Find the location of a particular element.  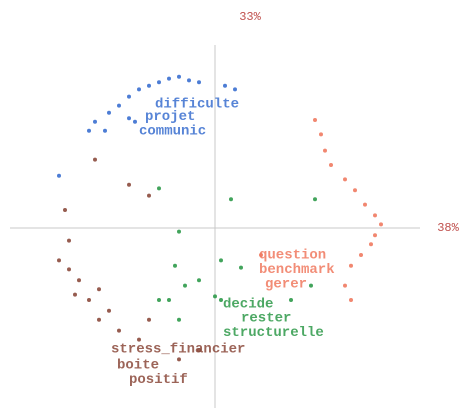

x-axis-label: 38% is located at coordinates (448, 228).